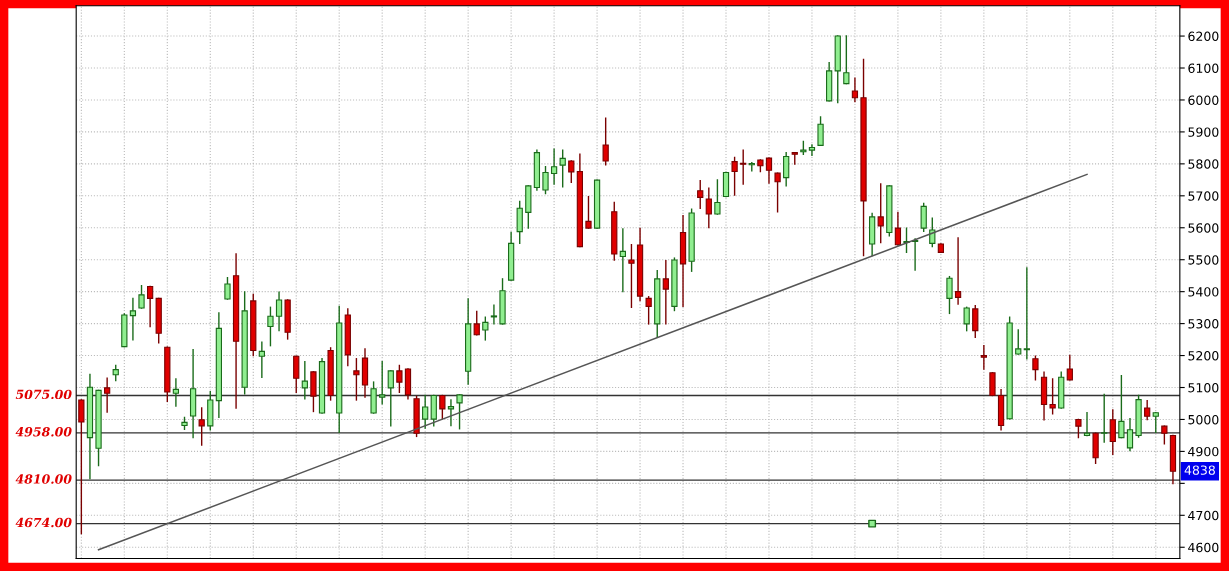  I want to click on ref-line-label: 4958.00, so click(43, 432).